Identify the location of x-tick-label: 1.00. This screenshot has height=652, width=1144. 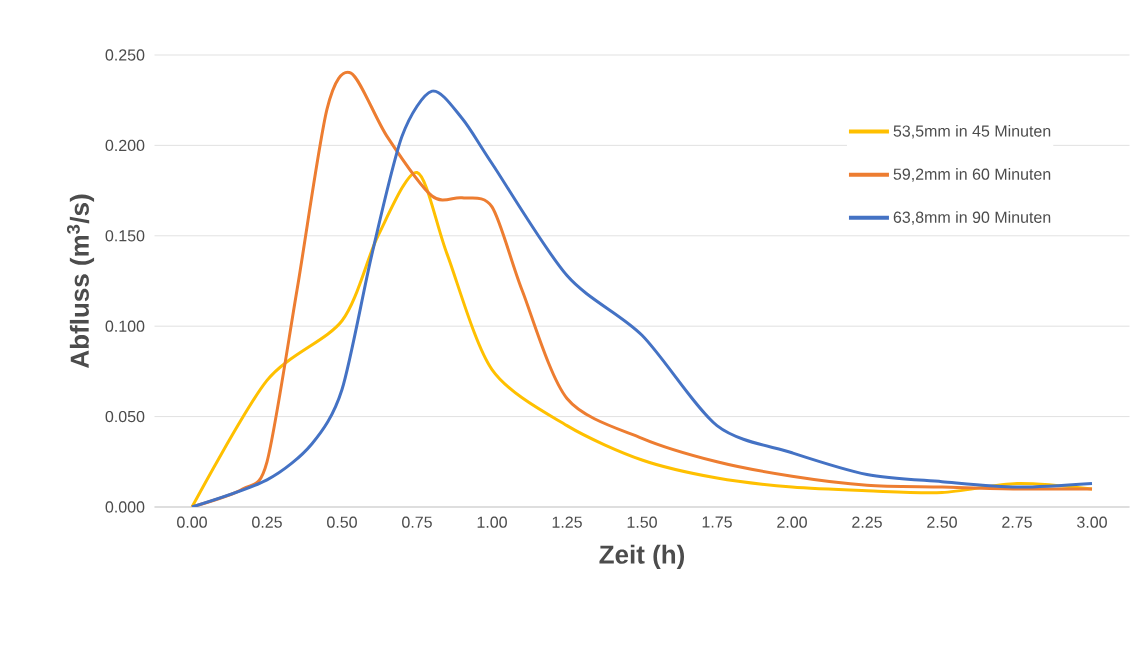
(492, 522).